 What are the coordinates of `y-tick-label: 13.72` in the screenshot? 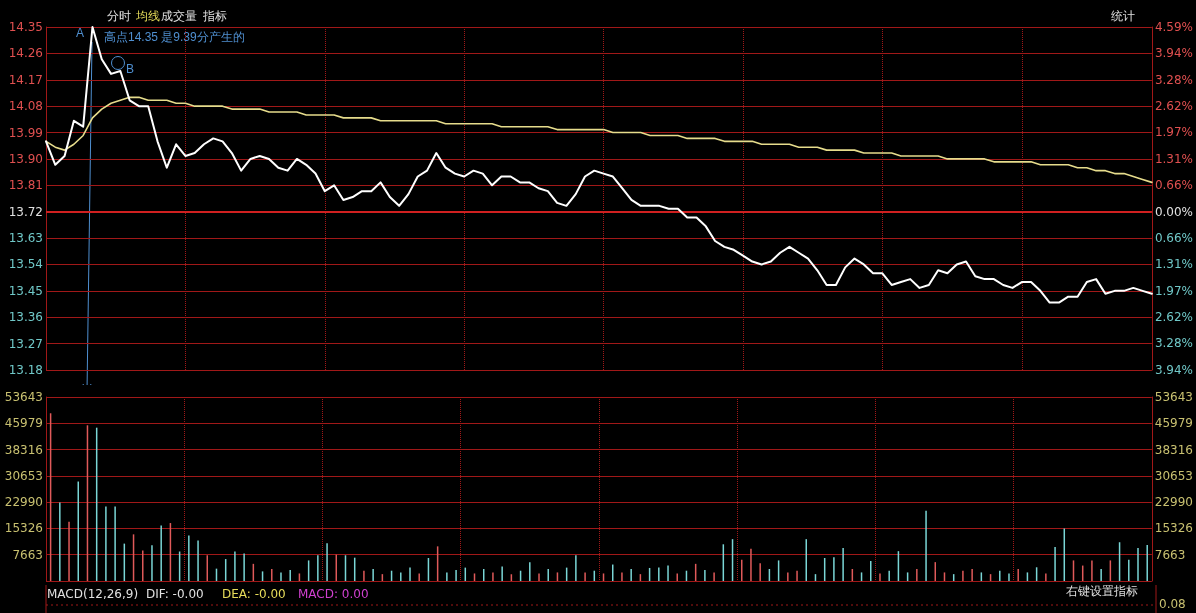 It's located at (25, 211).